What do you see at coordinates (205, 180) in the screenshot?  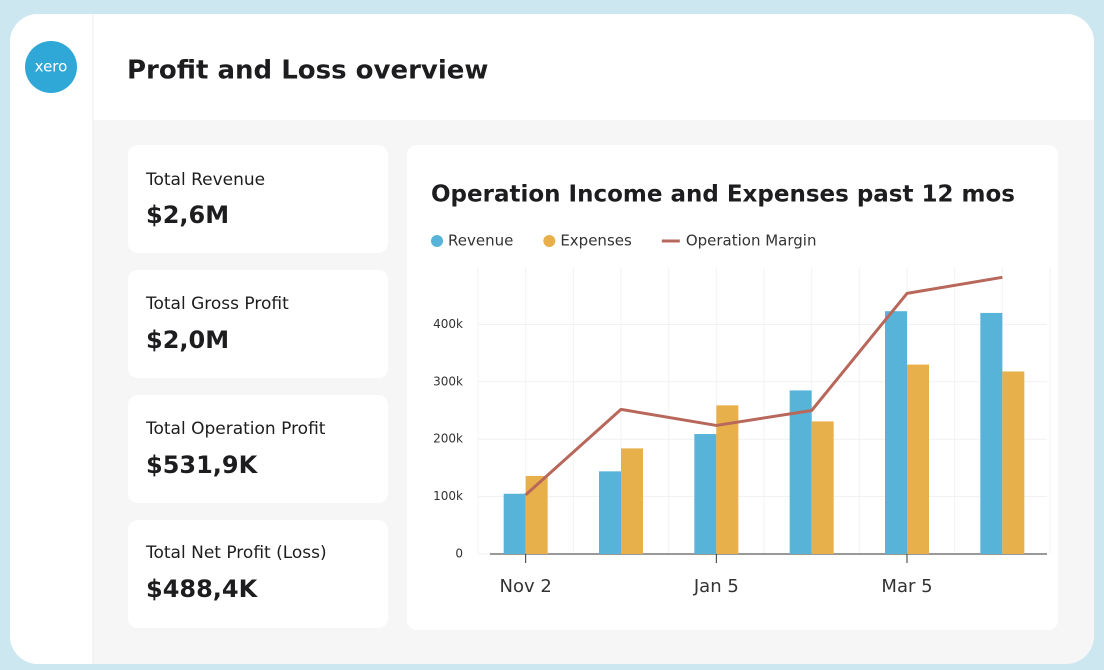 I see `kpi-label: Total Revenue` at bounding box center [205, 180].